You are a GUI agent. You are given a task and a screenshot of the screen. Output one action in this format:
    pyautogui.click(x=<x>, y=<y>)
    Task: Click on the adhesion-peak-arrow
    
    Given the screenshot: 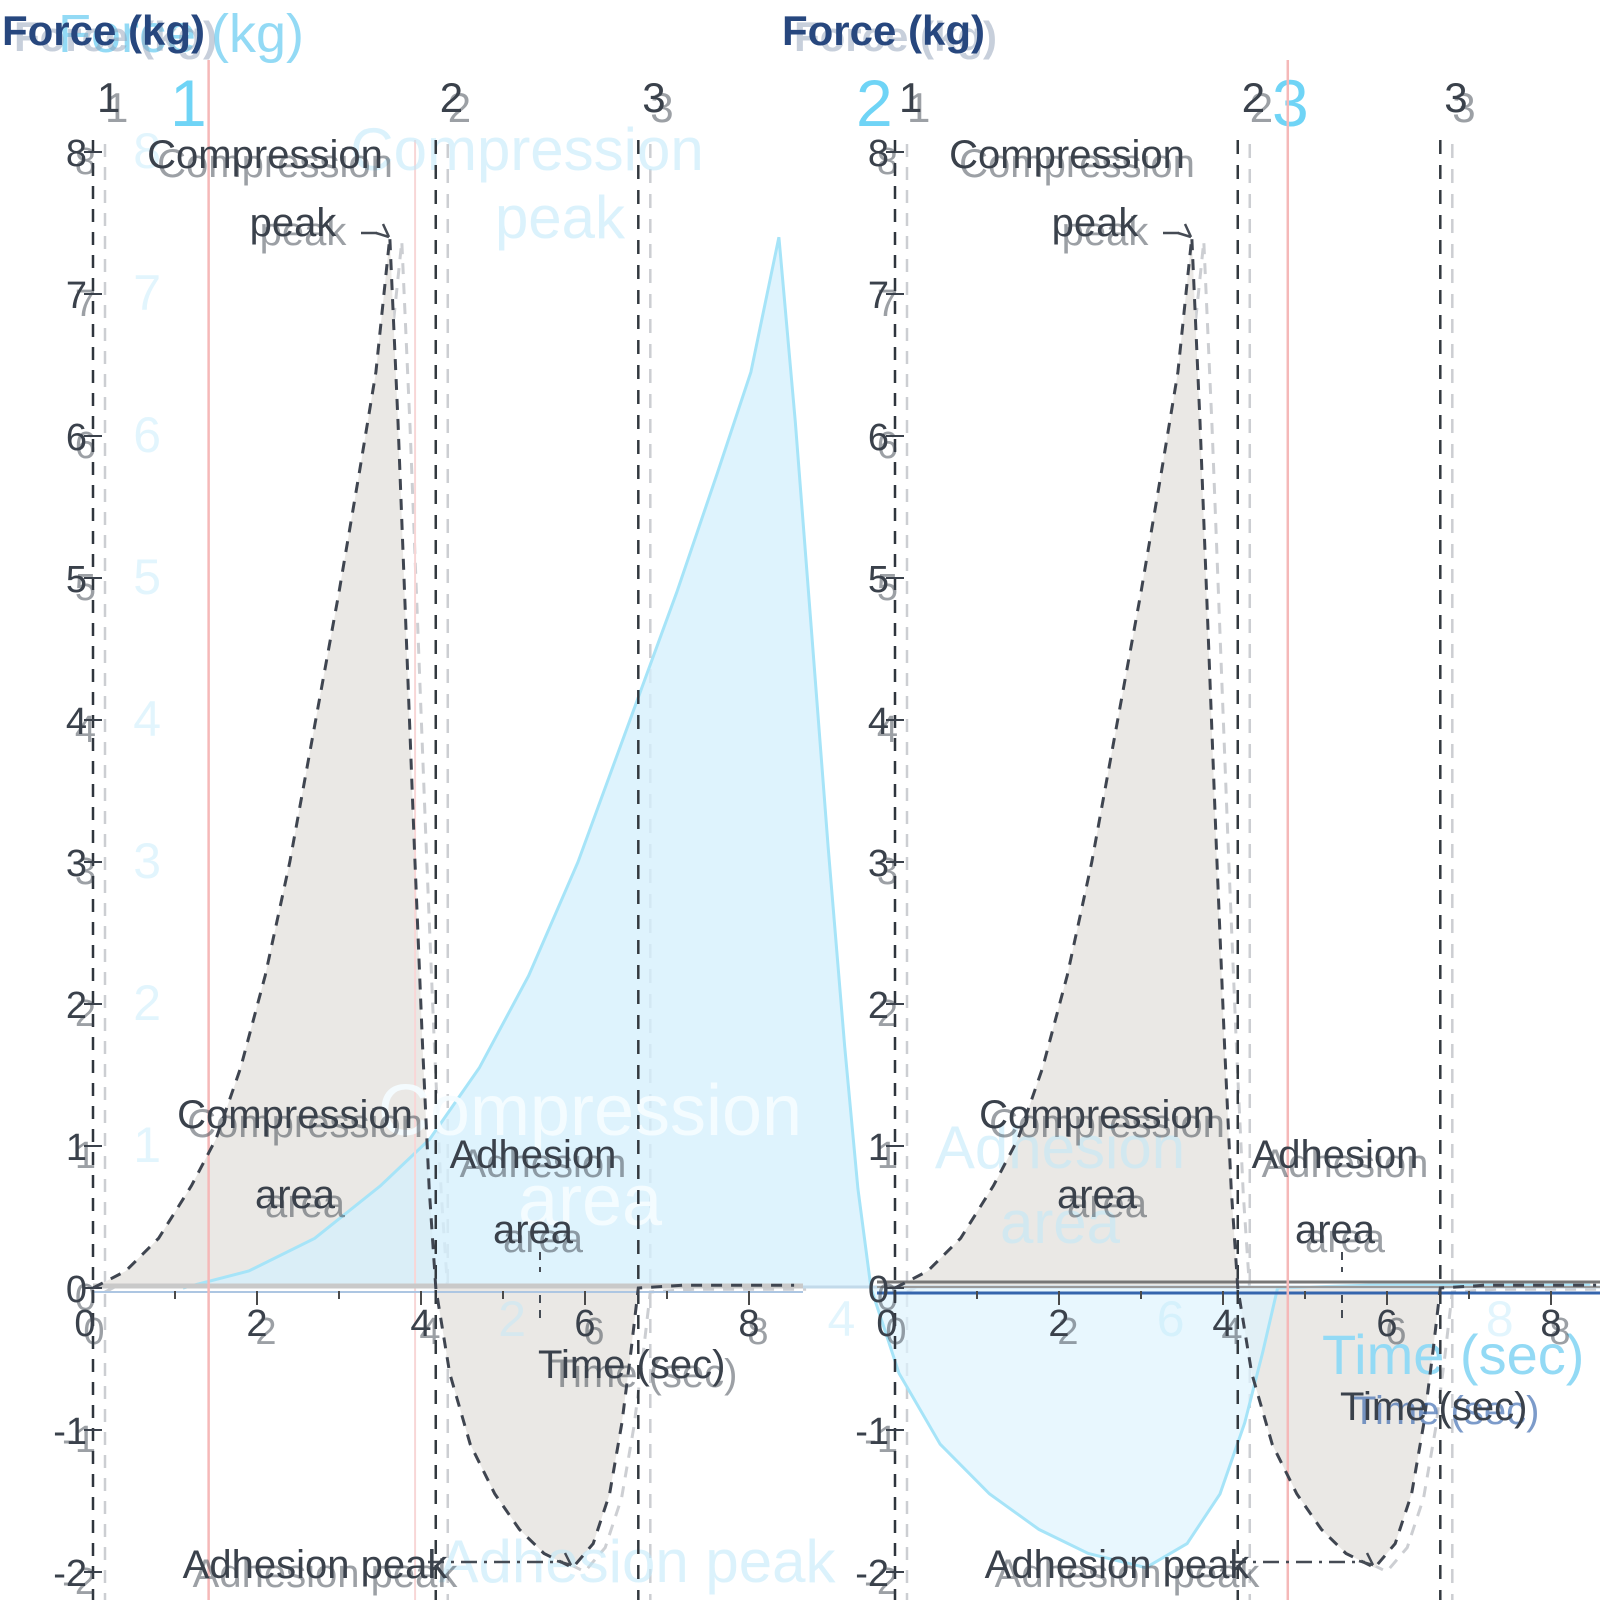 What is the action you would take?
    pyautogui.click(x=1366, y=1559)
    